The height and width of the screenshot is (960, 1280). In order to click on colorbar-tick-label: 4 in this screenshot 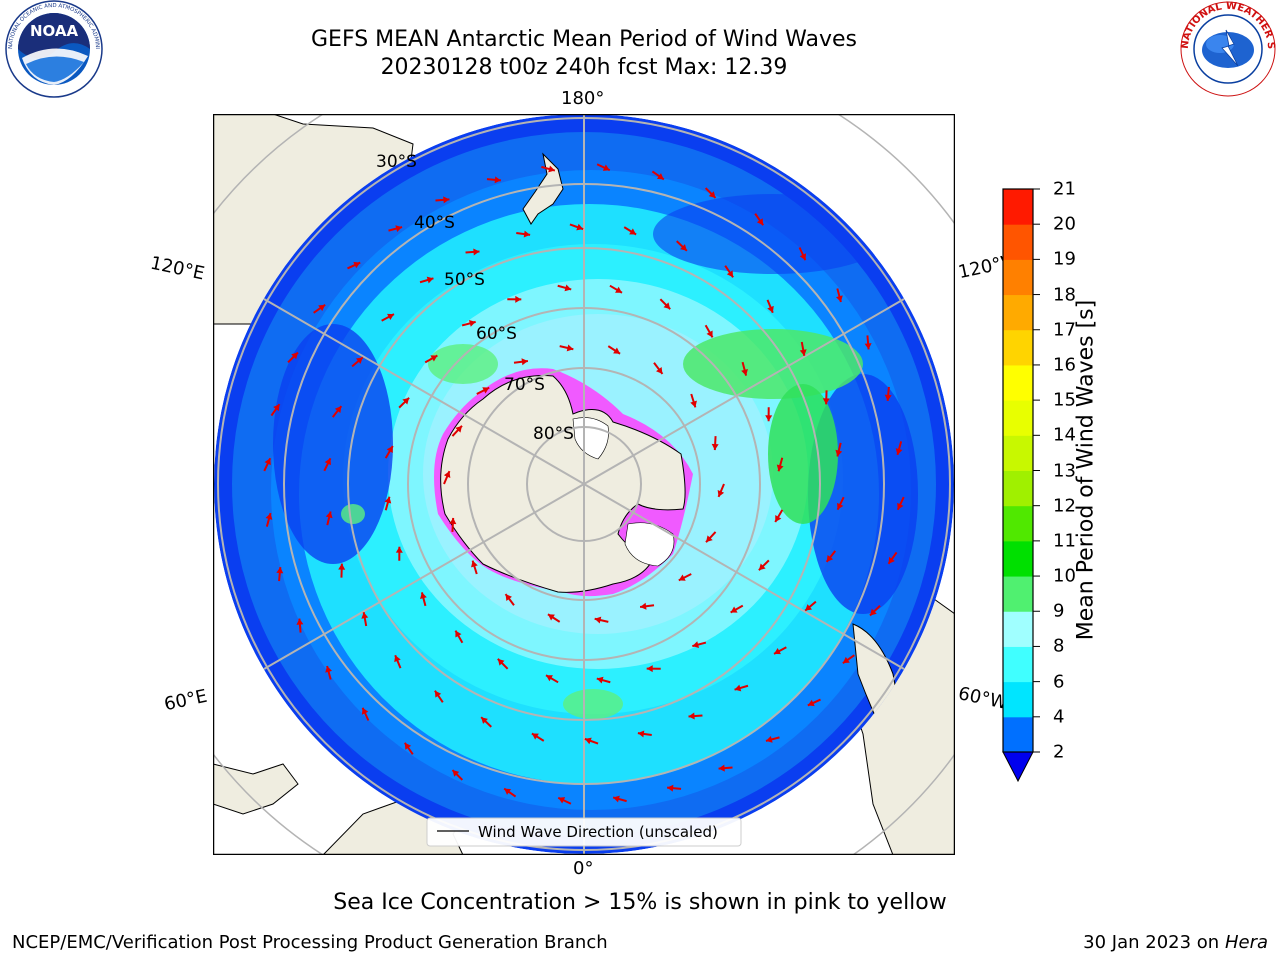, I will do `click(1059, 717)`.